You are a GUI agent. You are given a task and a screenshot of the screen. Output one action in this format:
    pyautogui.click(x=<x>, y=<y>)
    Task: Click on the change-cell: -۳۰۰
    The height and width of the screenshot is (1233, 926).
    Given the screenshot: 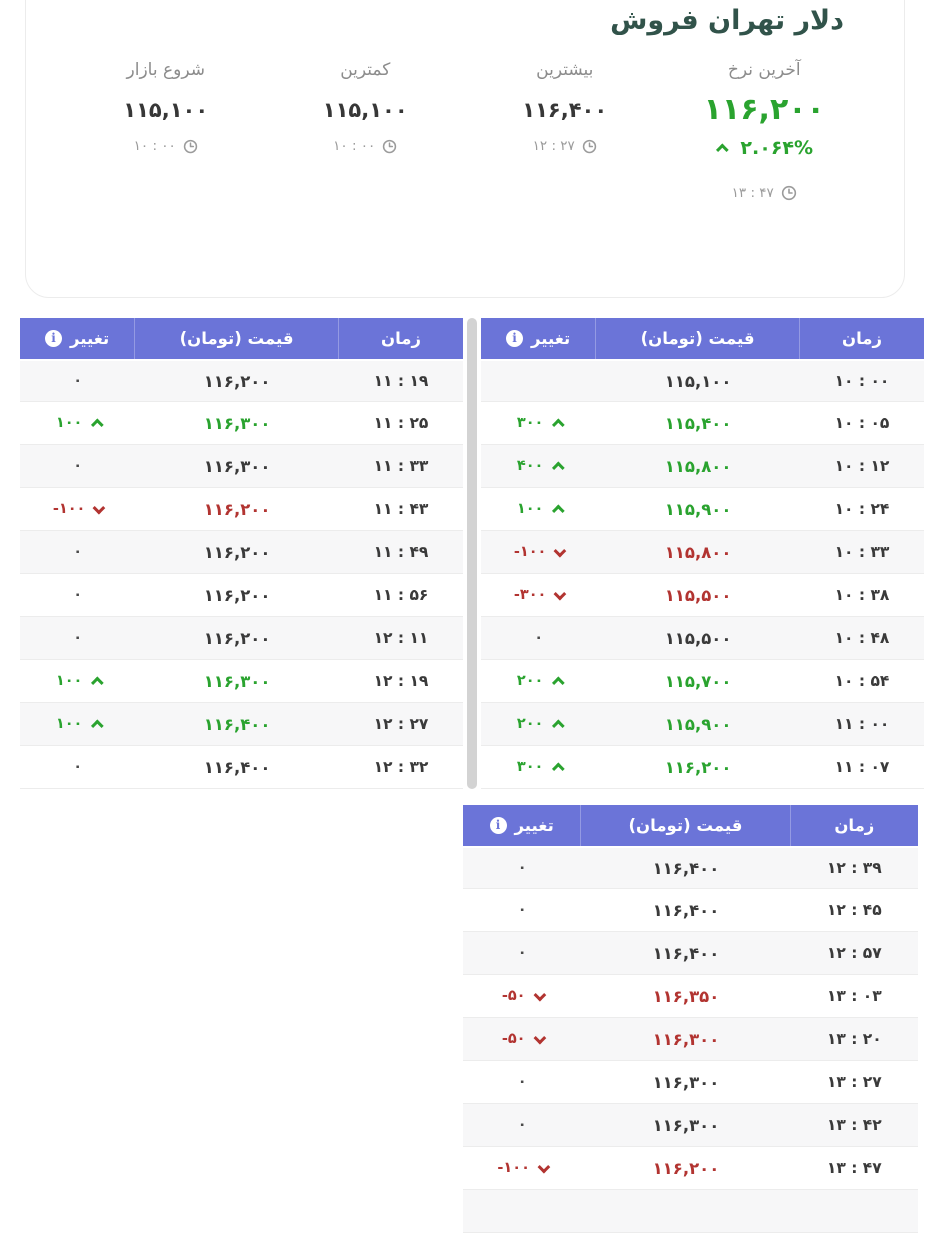 What is the action you would take?
    pyautogui.click(x=538, y=595)
    